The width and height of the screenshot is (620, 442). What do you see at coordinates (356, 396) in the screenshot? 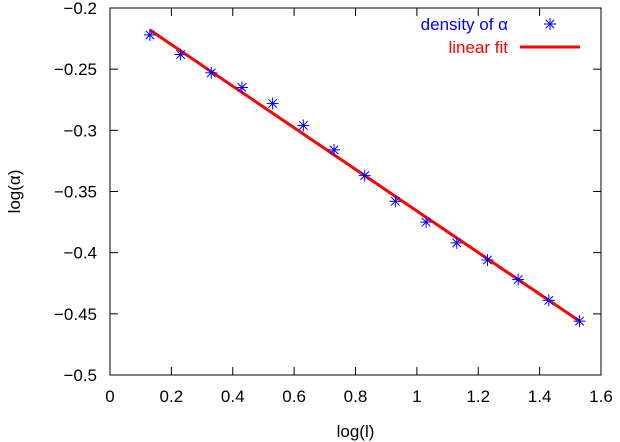
I see `x-tick-label: 0.8` at bounding box center [356, 396].